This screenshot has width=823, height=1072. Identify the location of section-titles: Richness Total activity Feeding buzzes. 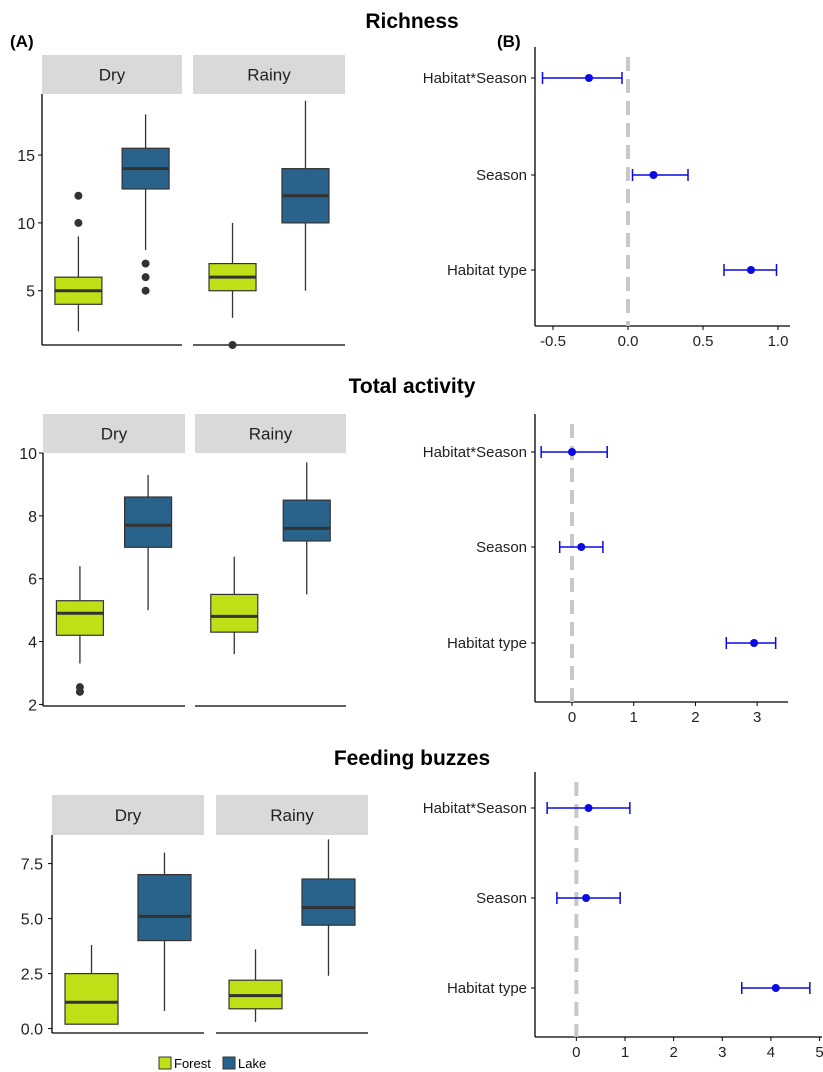
(412, 390).